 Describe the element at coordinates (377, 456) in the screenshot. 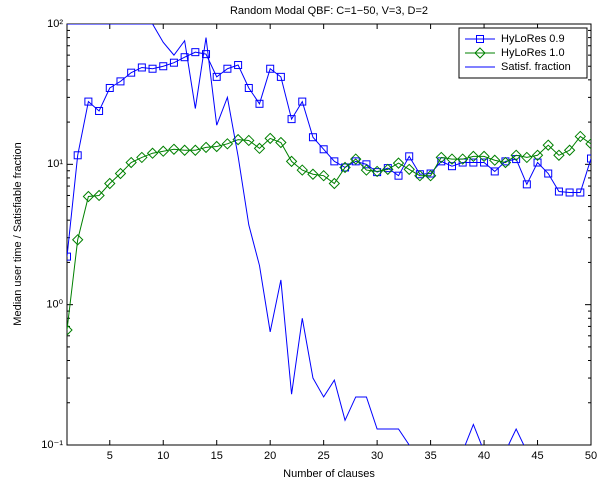

I see `x-tick-label: 30` at that location.